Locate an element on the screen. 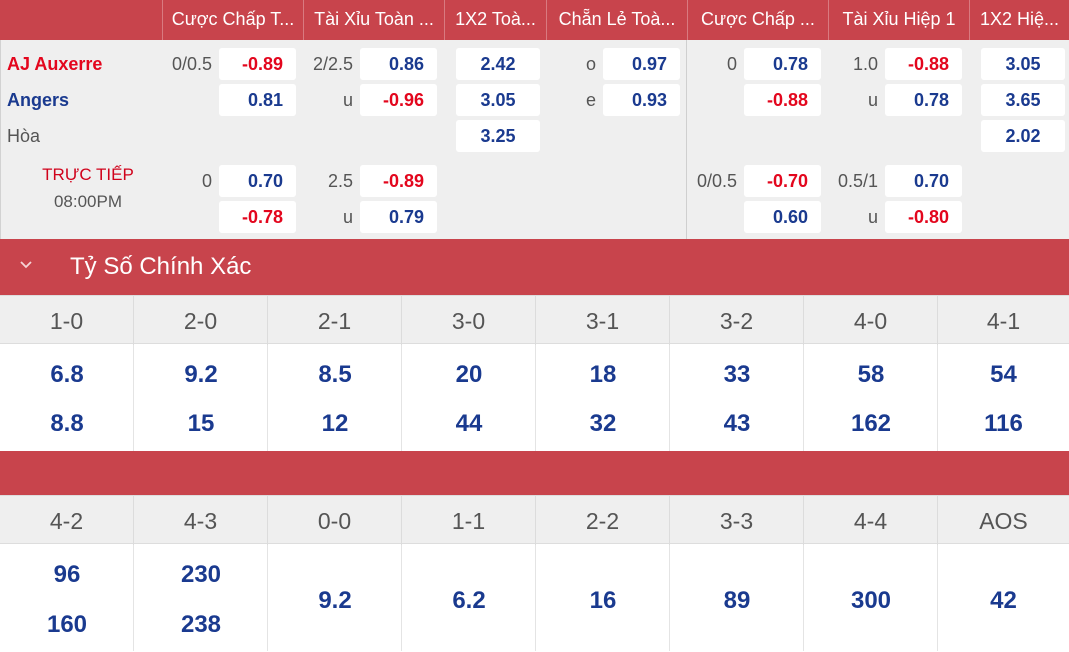 The width and height of the screenshot is (1069, 652). score-label: 3-2 is located at coordinates (737, 320).